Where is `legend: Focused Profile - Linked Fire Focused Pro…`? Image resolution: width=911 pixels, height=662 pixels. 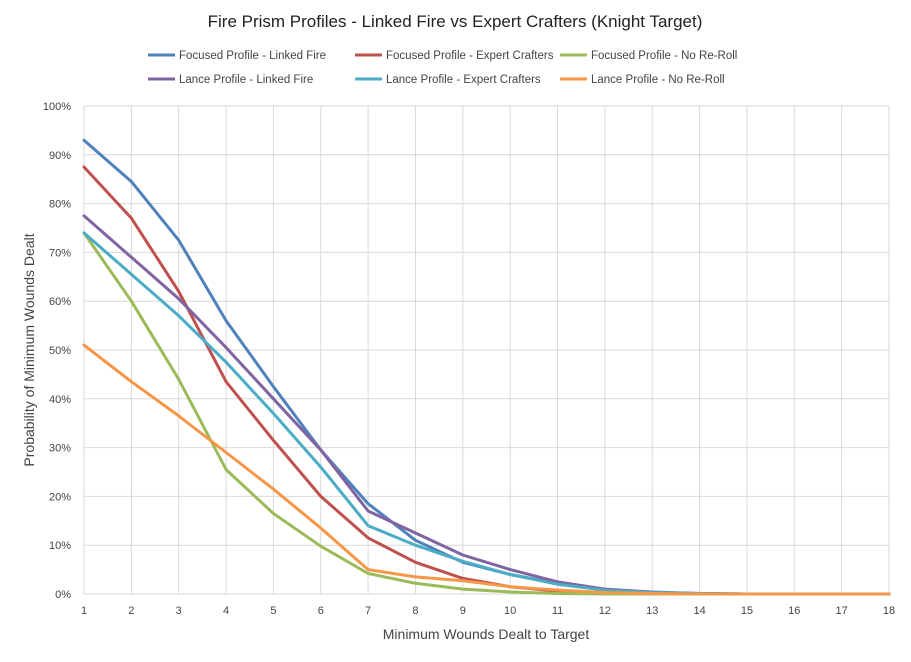 legend: Focused Profile - Linked Fire Focused Pro… is located at coordinates (442, 68).